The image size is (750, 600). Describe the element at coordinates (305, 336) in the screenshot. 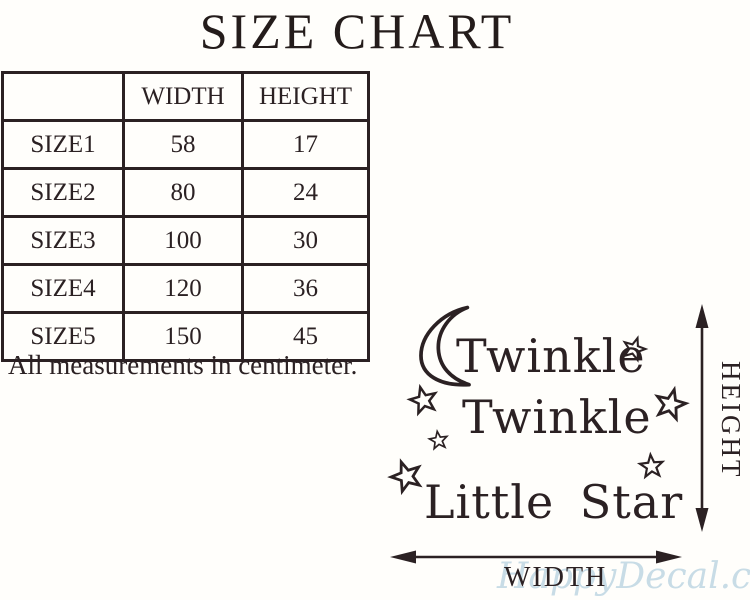

I see `height-value: 45` at that location.